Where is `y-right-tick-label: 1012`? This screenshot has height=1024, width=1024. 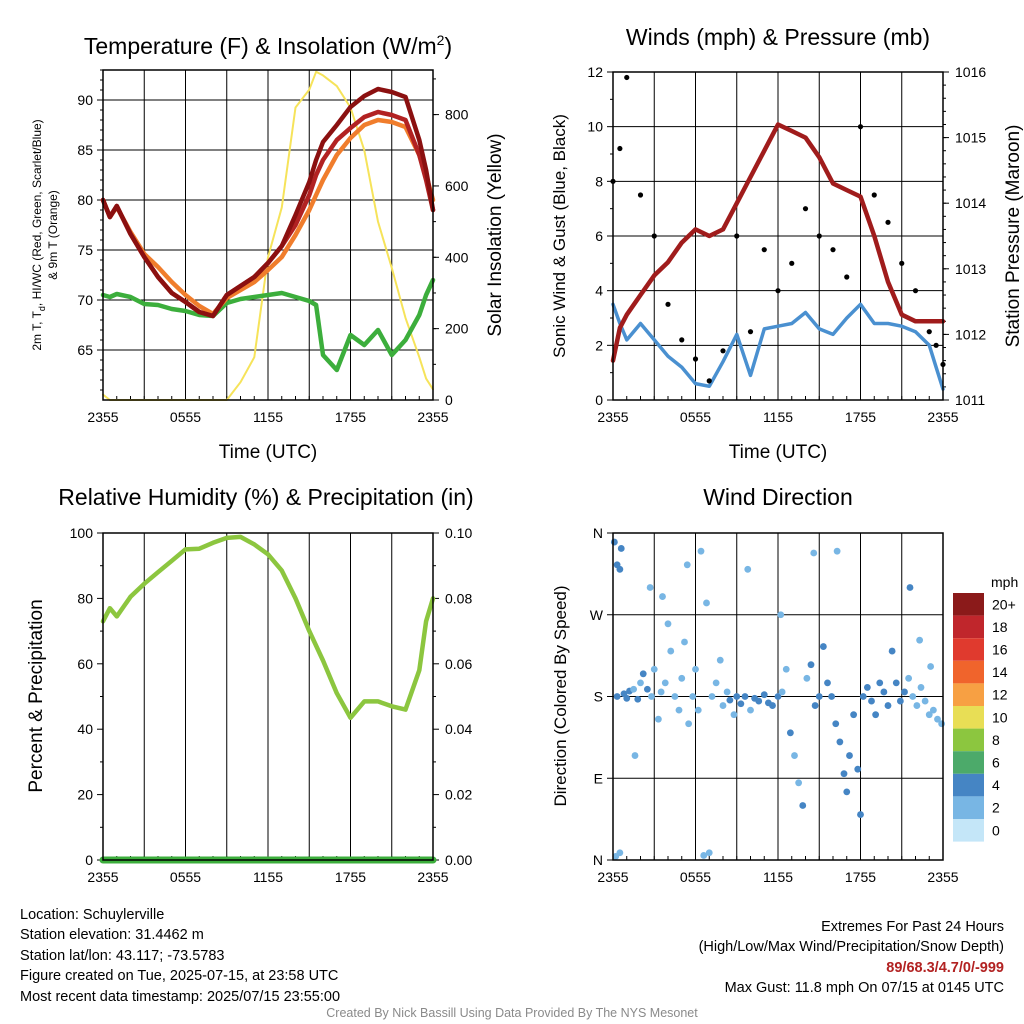
y-right-tick-label: 1012 is located at coordinates (970, 334).